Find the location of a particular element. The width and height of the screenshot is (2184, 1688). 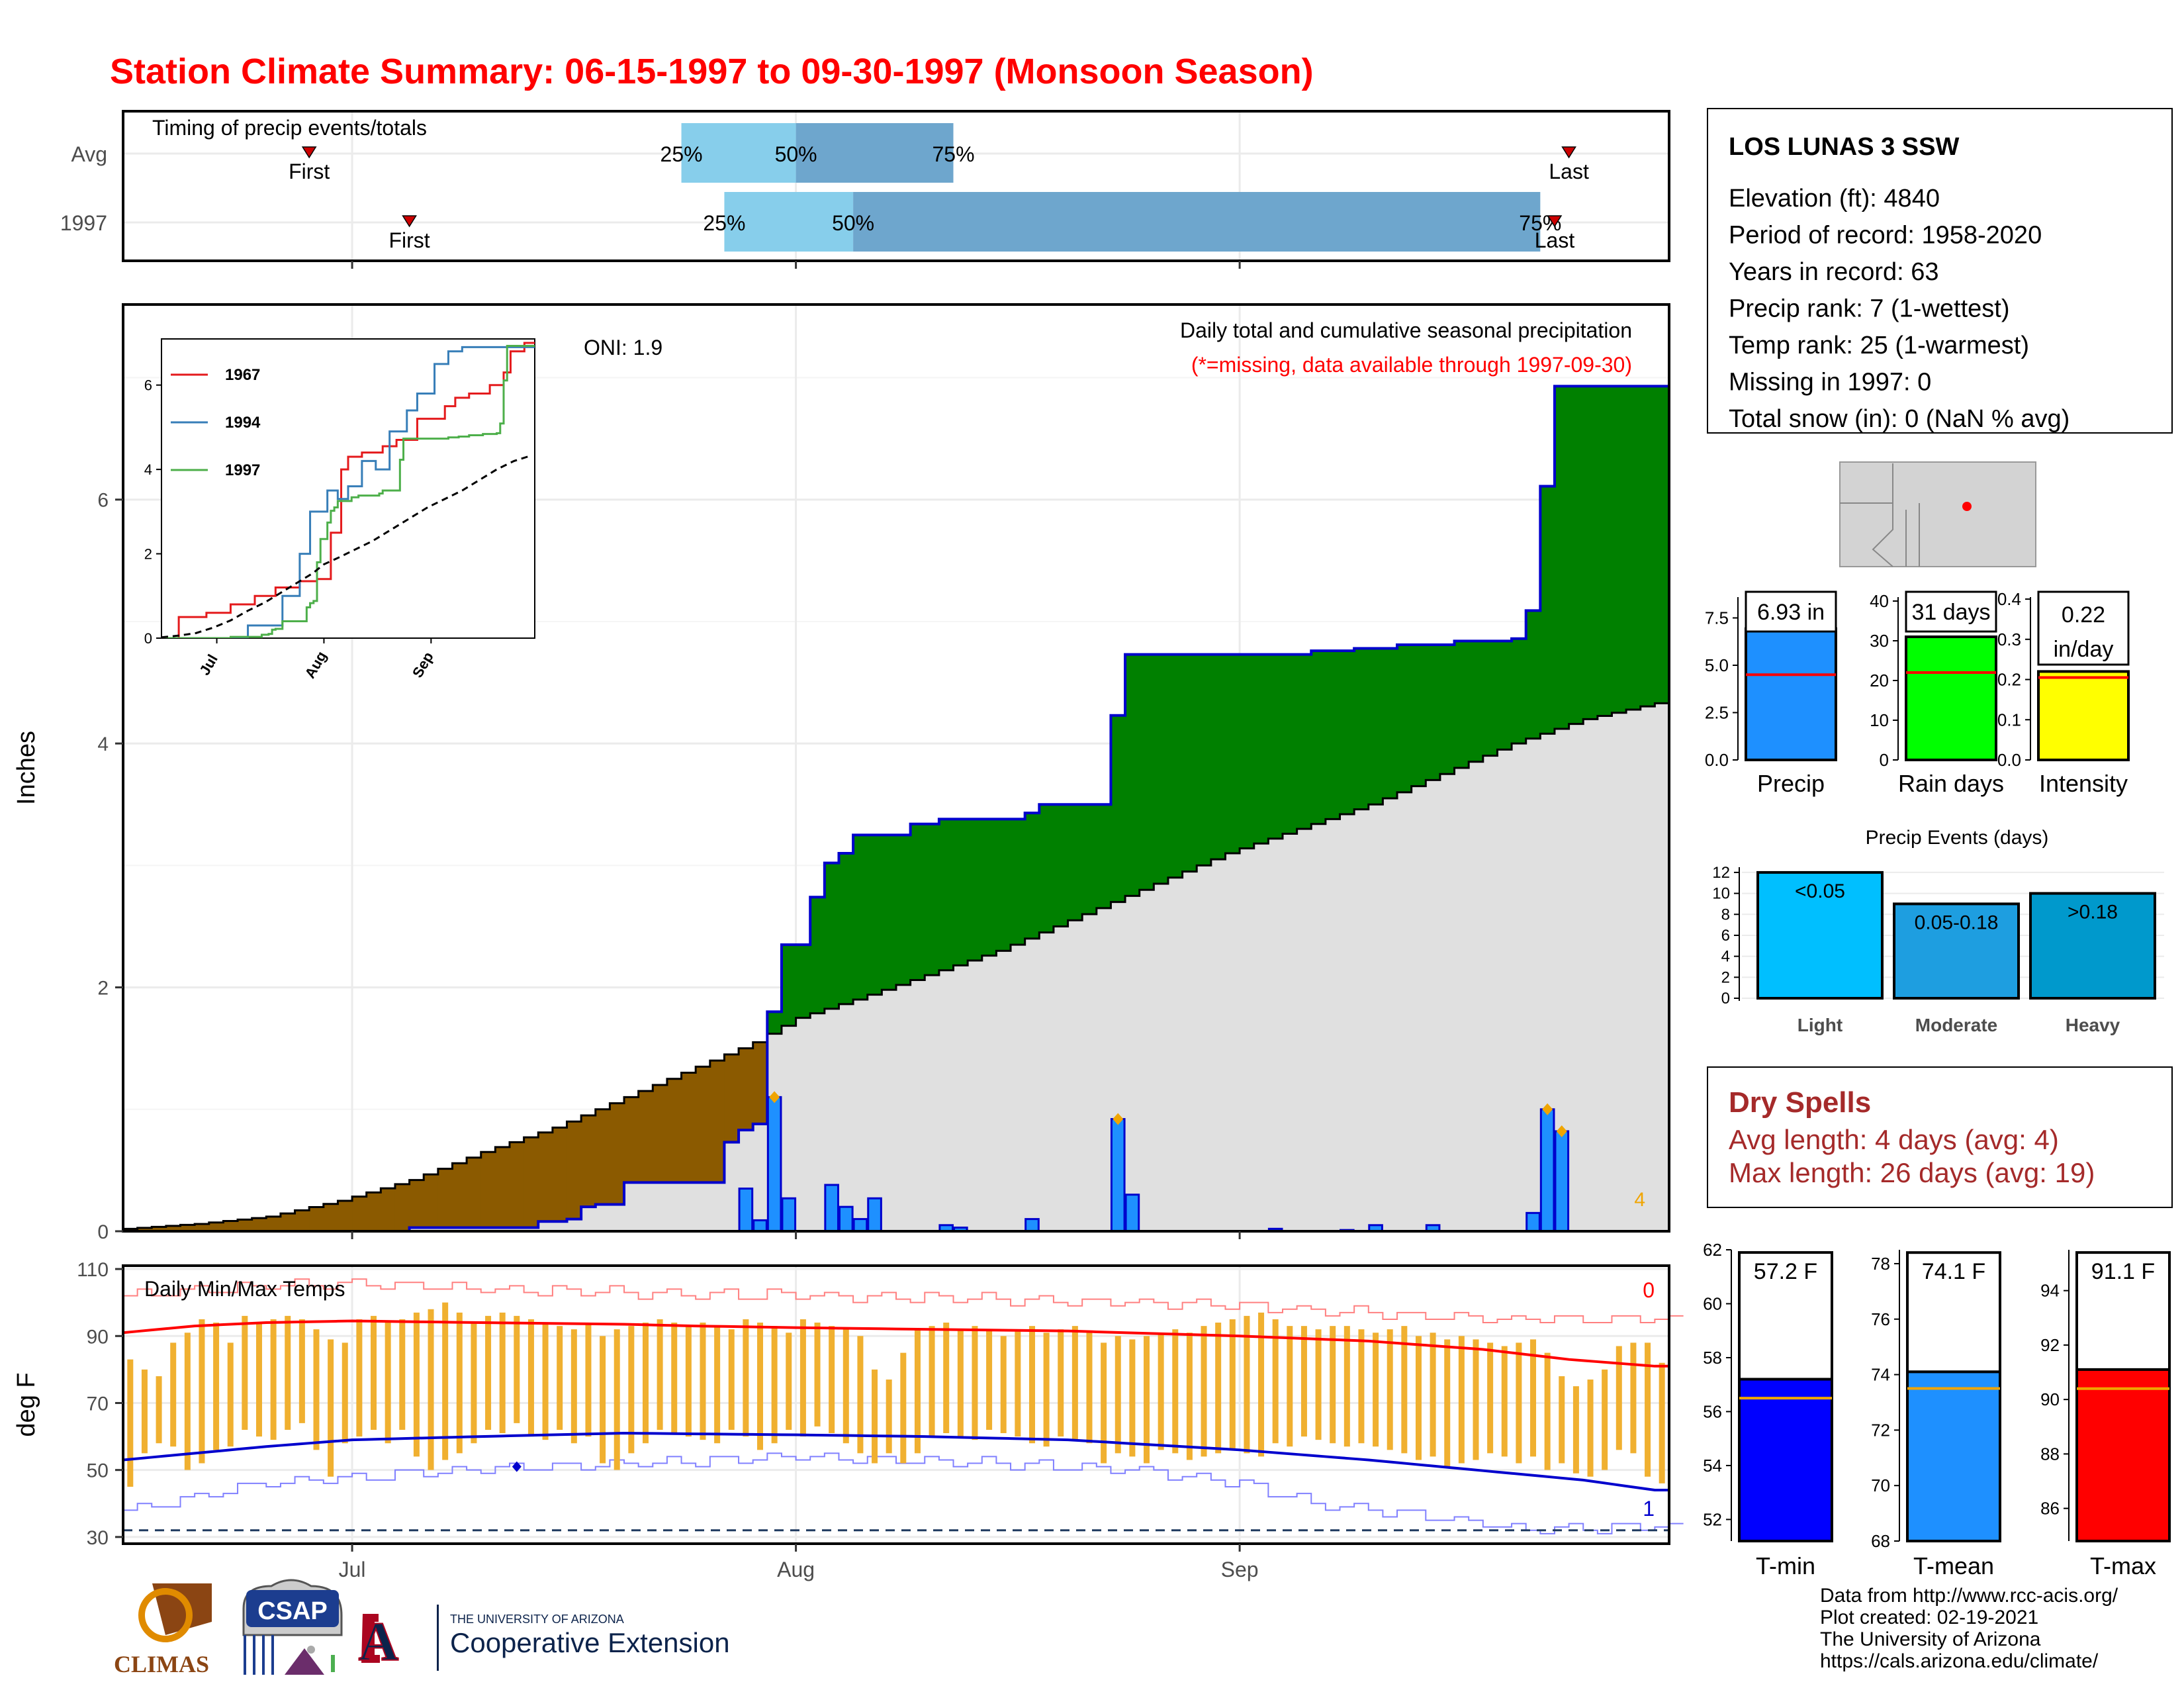

temp-t-max-tick-label: 86 is located at coordinates (2050, 1509).